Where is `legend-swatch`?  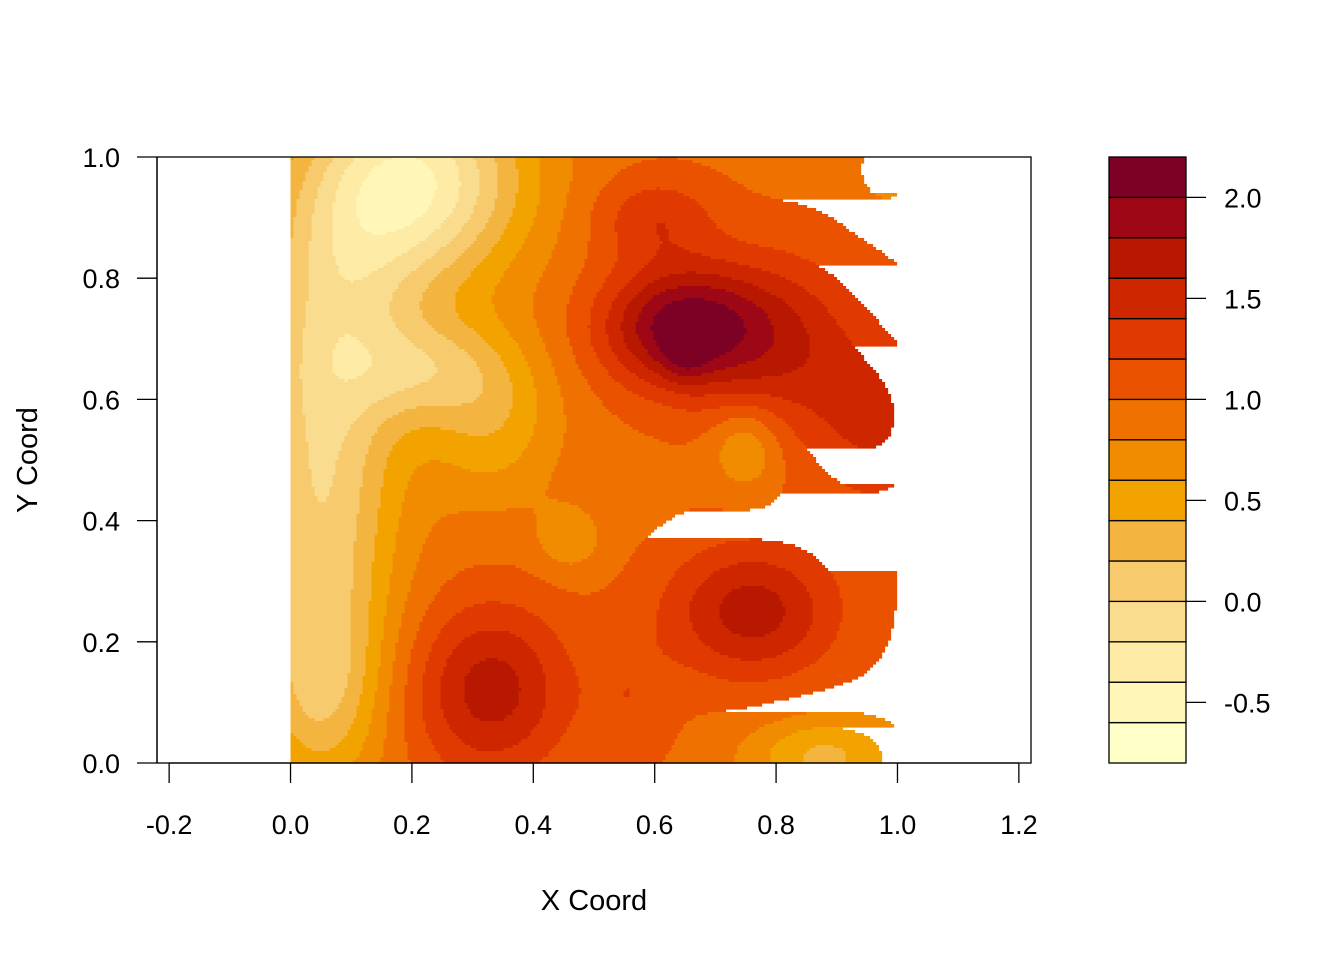 legend-swatch is located at coordinates (1147, 338).